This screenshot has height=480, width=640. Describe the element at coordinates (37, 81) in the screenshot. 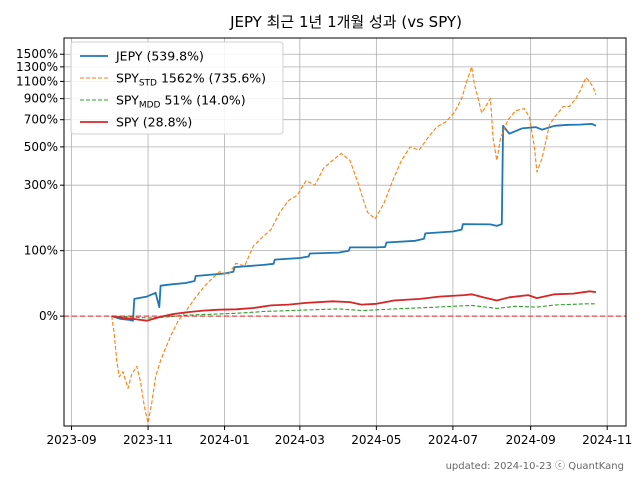

I see `y-tick-label: 1100%` at that location.